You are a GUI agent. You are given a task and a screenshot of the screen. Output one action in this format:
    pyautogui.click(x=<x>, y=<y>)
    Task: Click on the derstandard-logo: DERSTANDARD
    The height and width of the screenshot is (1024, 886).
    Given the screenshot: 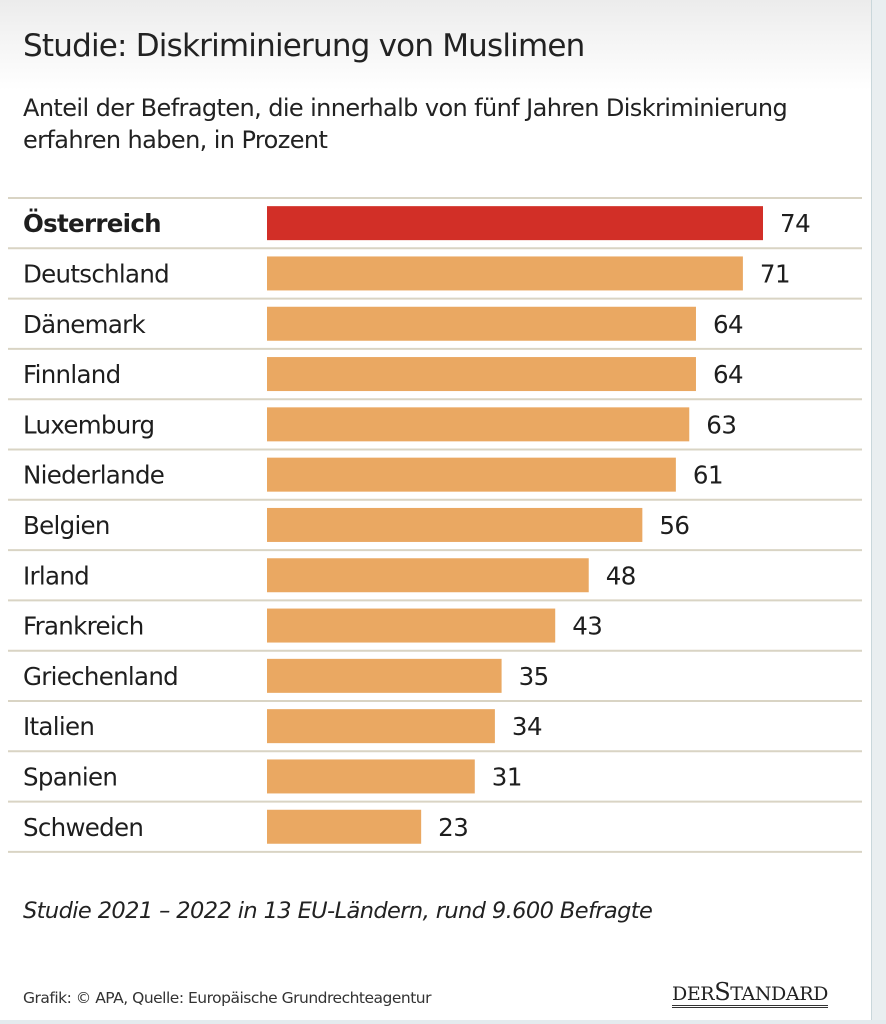 What is the action you would take?
    pyautogui.click(x=750, y=994)
    